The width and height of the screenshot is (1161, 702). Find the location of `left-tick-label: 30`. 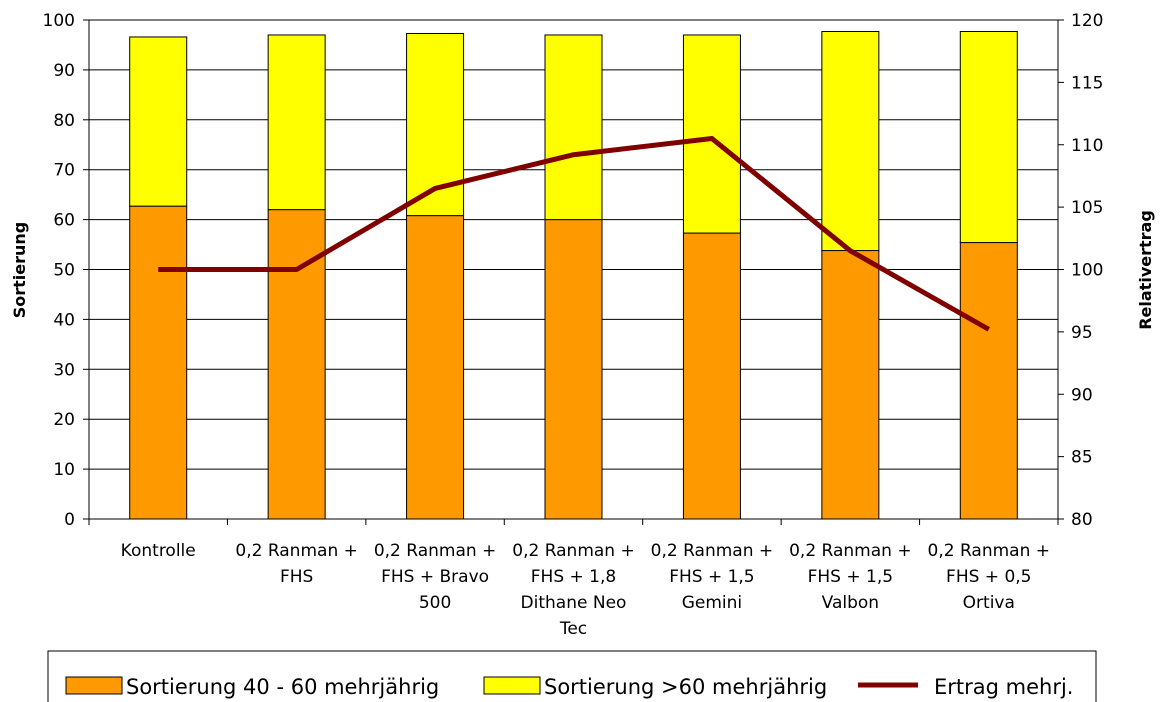

left-tick-label: 30 is located at coordinates (64, 370).